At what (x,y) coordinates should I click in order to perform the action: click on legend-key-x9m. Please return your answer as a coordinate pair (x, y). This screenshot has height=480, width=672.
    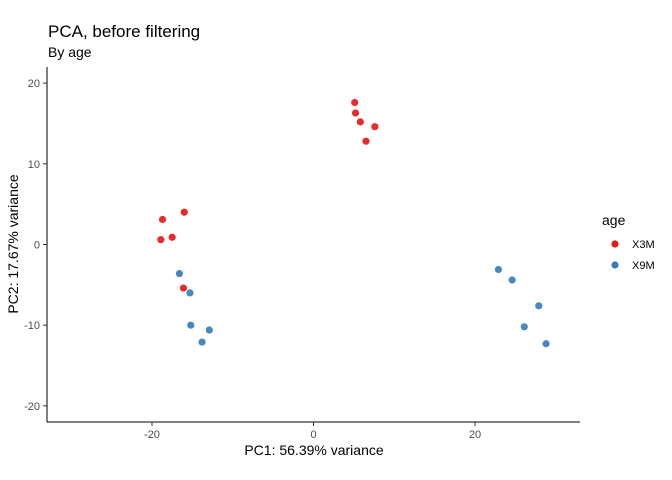
    Looking at the image, I should click on (615, 265).